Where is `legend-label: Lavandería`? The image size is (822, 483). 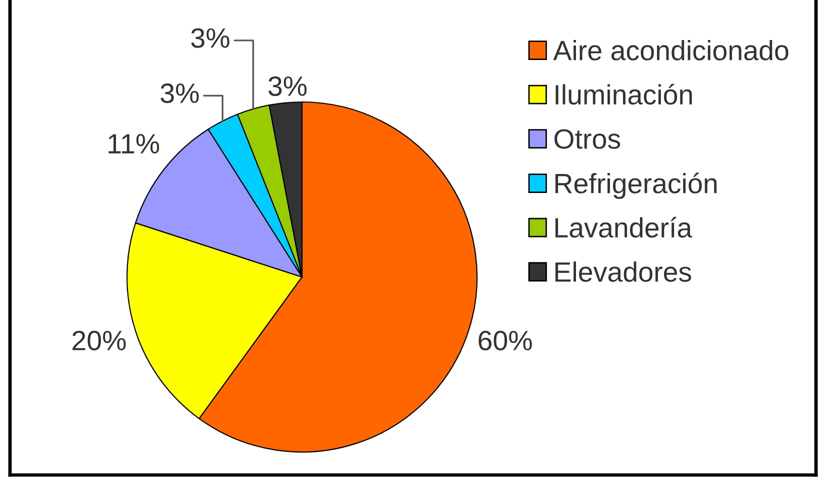 legend-label: Lavandería is located at coordinates (623, 227).